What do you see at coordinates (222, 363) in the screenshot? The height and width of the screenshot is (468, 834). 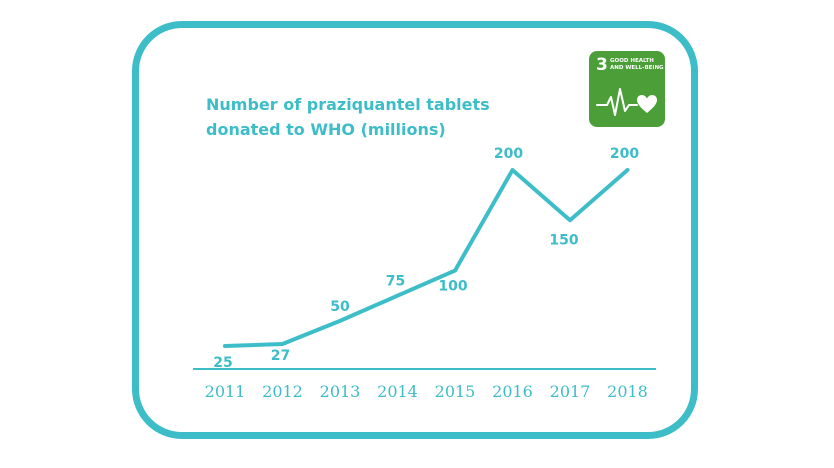 I see `data-label: 25` at bounding box center [222, 363].